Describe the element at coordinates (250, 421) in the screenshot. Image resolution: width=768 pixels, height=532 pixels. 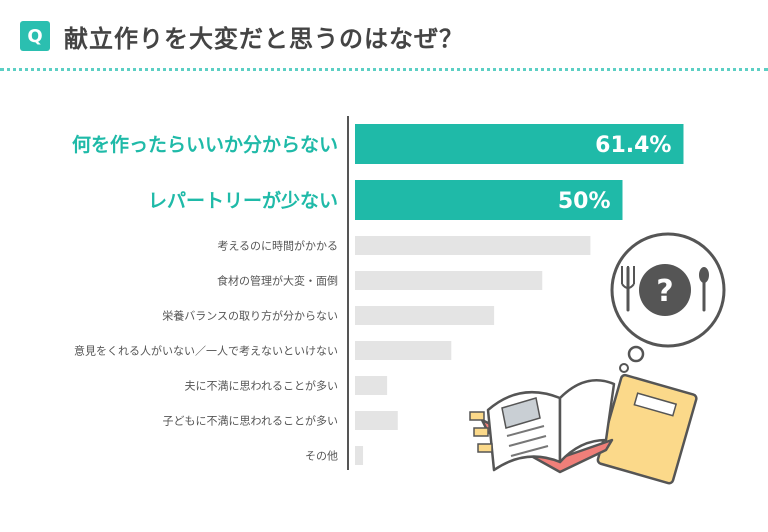
I see `category-label: 子どもに不満に思われることが多い` at that location.